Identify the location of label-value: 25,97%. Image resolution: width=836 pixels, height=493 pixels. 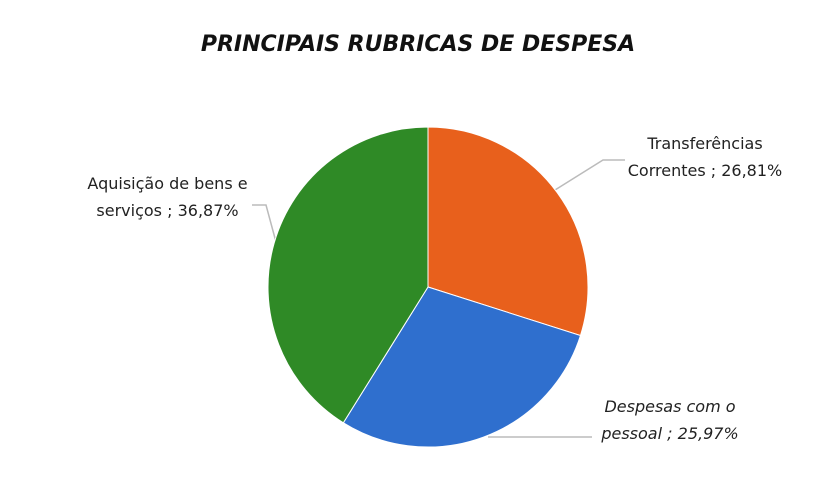
(708, 433).